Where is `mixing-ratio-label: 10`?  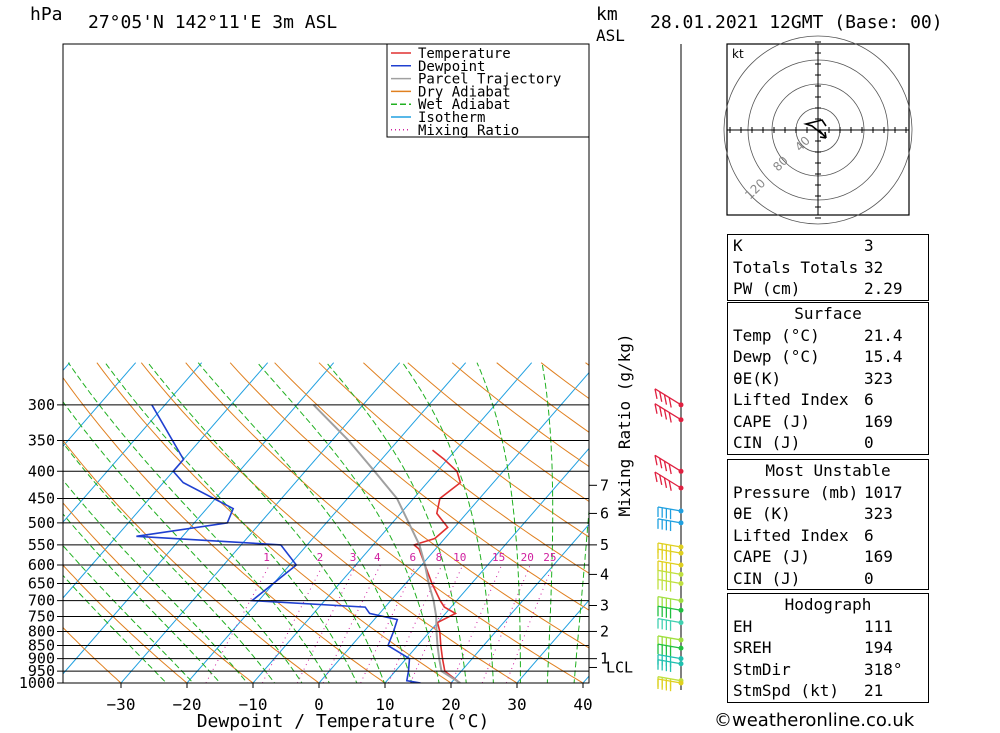 mixing-ratio-label: 10 is located at coordinates (459, 557).